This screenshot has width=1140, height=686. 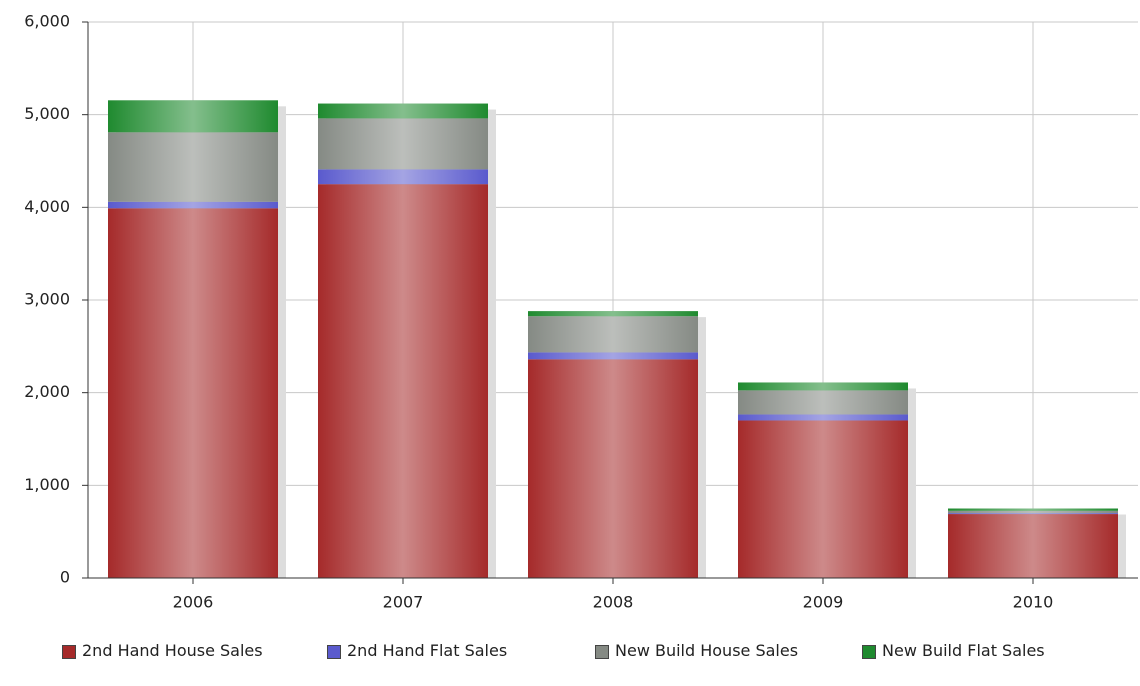 What do you see at coordinates (47, 484) in the screenshot?
I see `y-tick-label: 1,000` at bounding box center [47, 484].